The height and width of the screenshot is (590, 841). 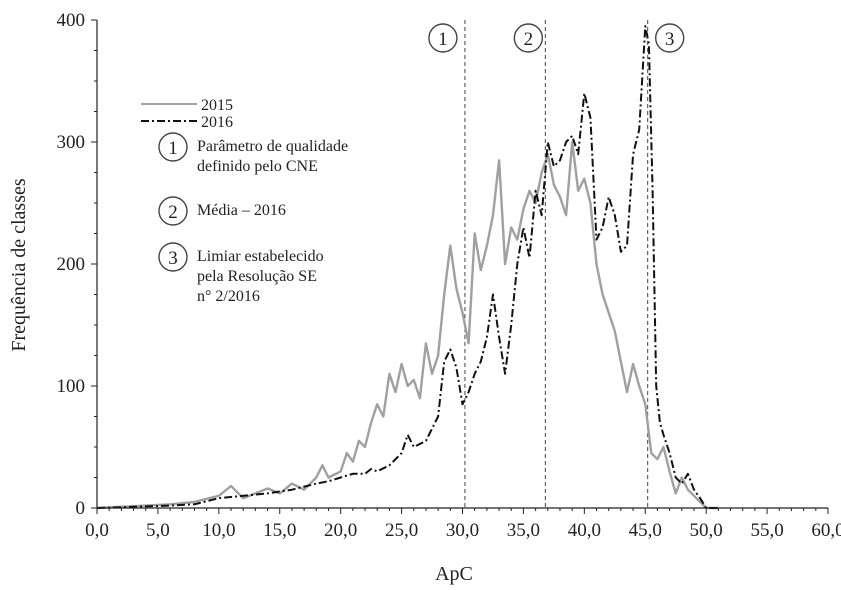 I want to click on annotation-number: 3, so click(x=173, y=258).